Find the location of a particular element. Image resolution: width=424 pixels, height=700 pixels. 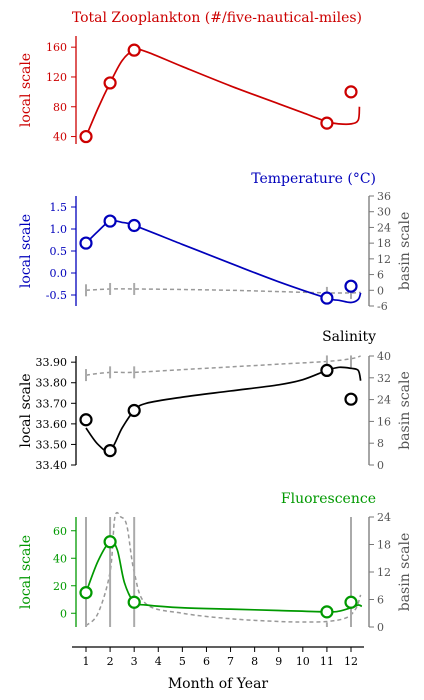

basin-y-tick-label: -6 is located at coordinates (382, 306).